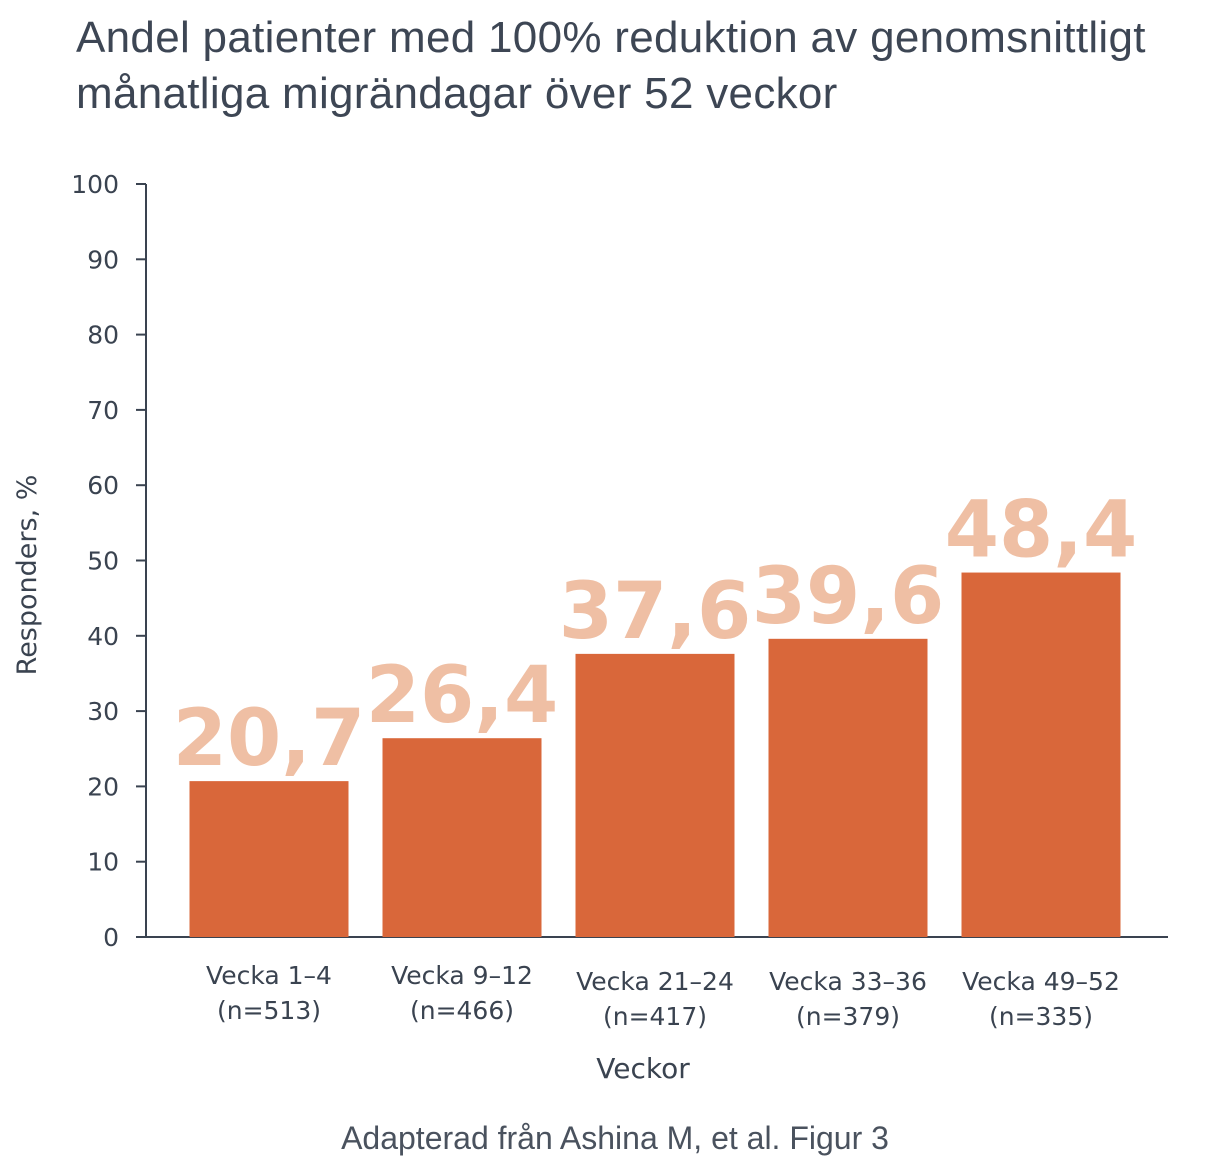  I want to click on bar-value-label: 39,6, so click(848, 597).